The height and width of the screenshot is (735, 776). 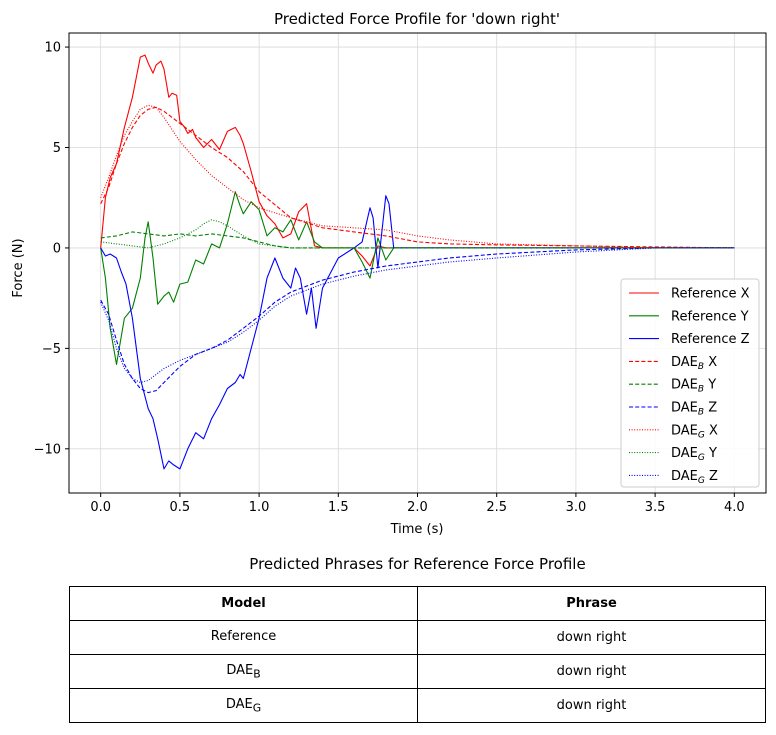 I want to click on model-name: Reference, so click(x=243, y=636).